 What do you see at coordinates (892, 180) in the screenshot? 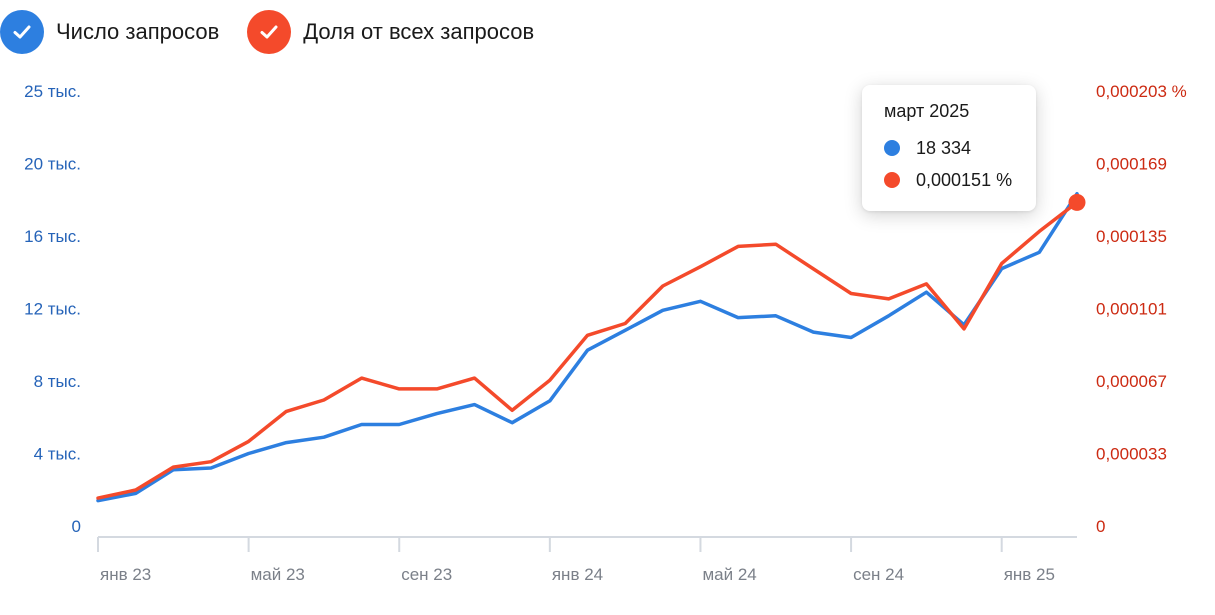
I see `tooltip-dot-share` at bounding box center [892, 180].